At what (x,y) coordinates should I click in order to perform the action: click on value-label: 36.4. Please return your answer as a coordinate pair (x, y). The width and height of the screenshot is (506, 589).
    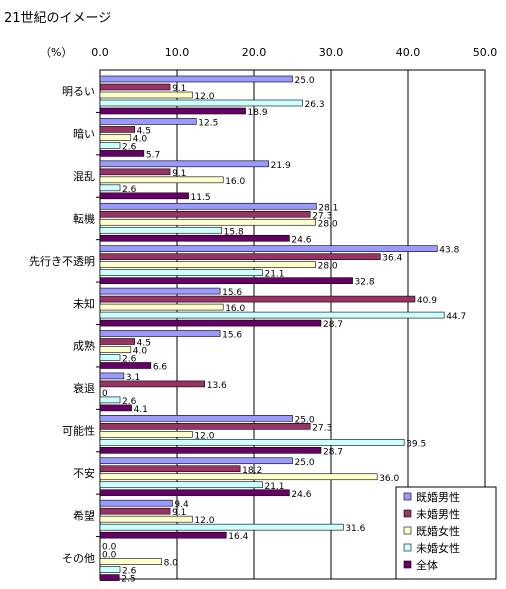
    Looking at the image, I should click on (392, 259).